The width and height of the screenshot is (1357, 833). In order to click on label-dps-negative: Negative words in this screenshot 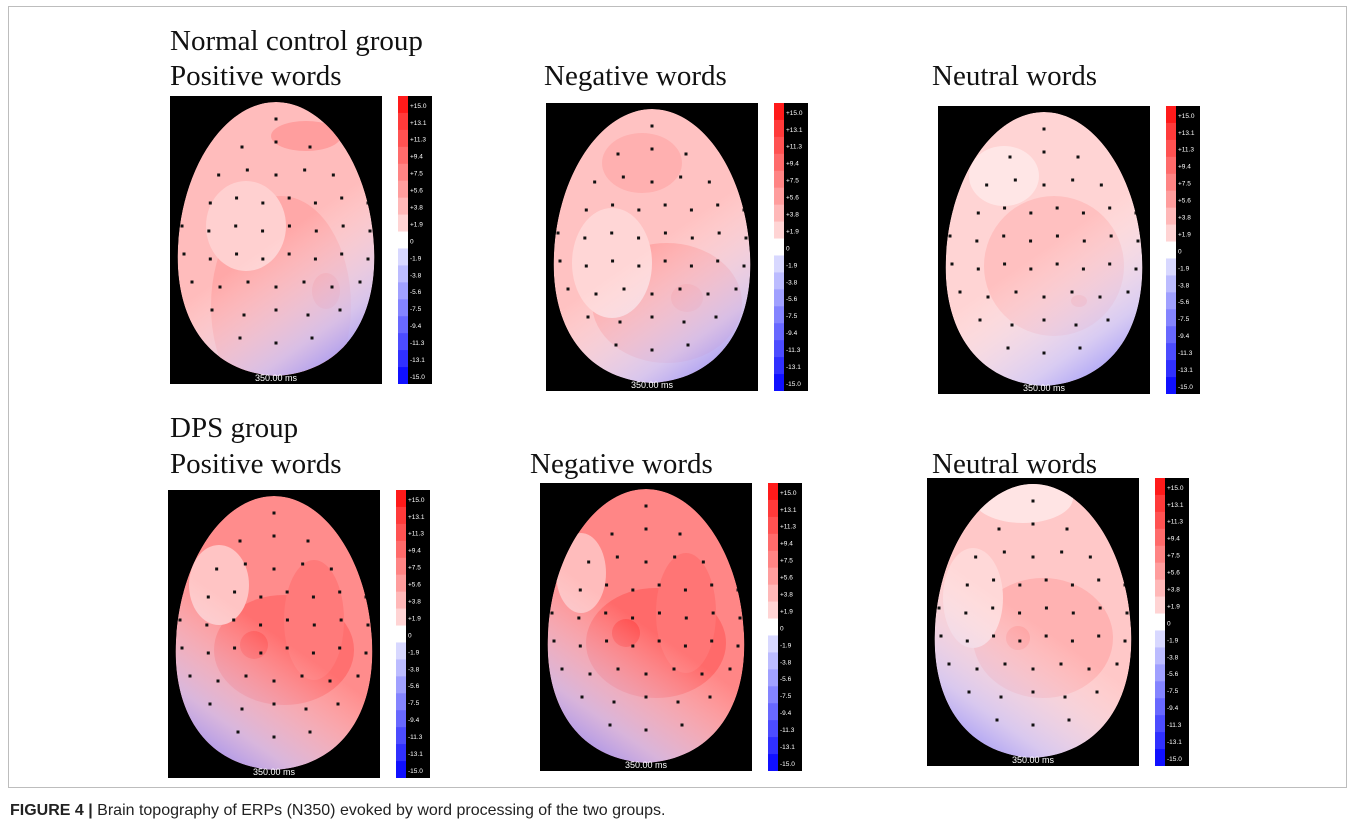, I will do `click(621, 464)`.